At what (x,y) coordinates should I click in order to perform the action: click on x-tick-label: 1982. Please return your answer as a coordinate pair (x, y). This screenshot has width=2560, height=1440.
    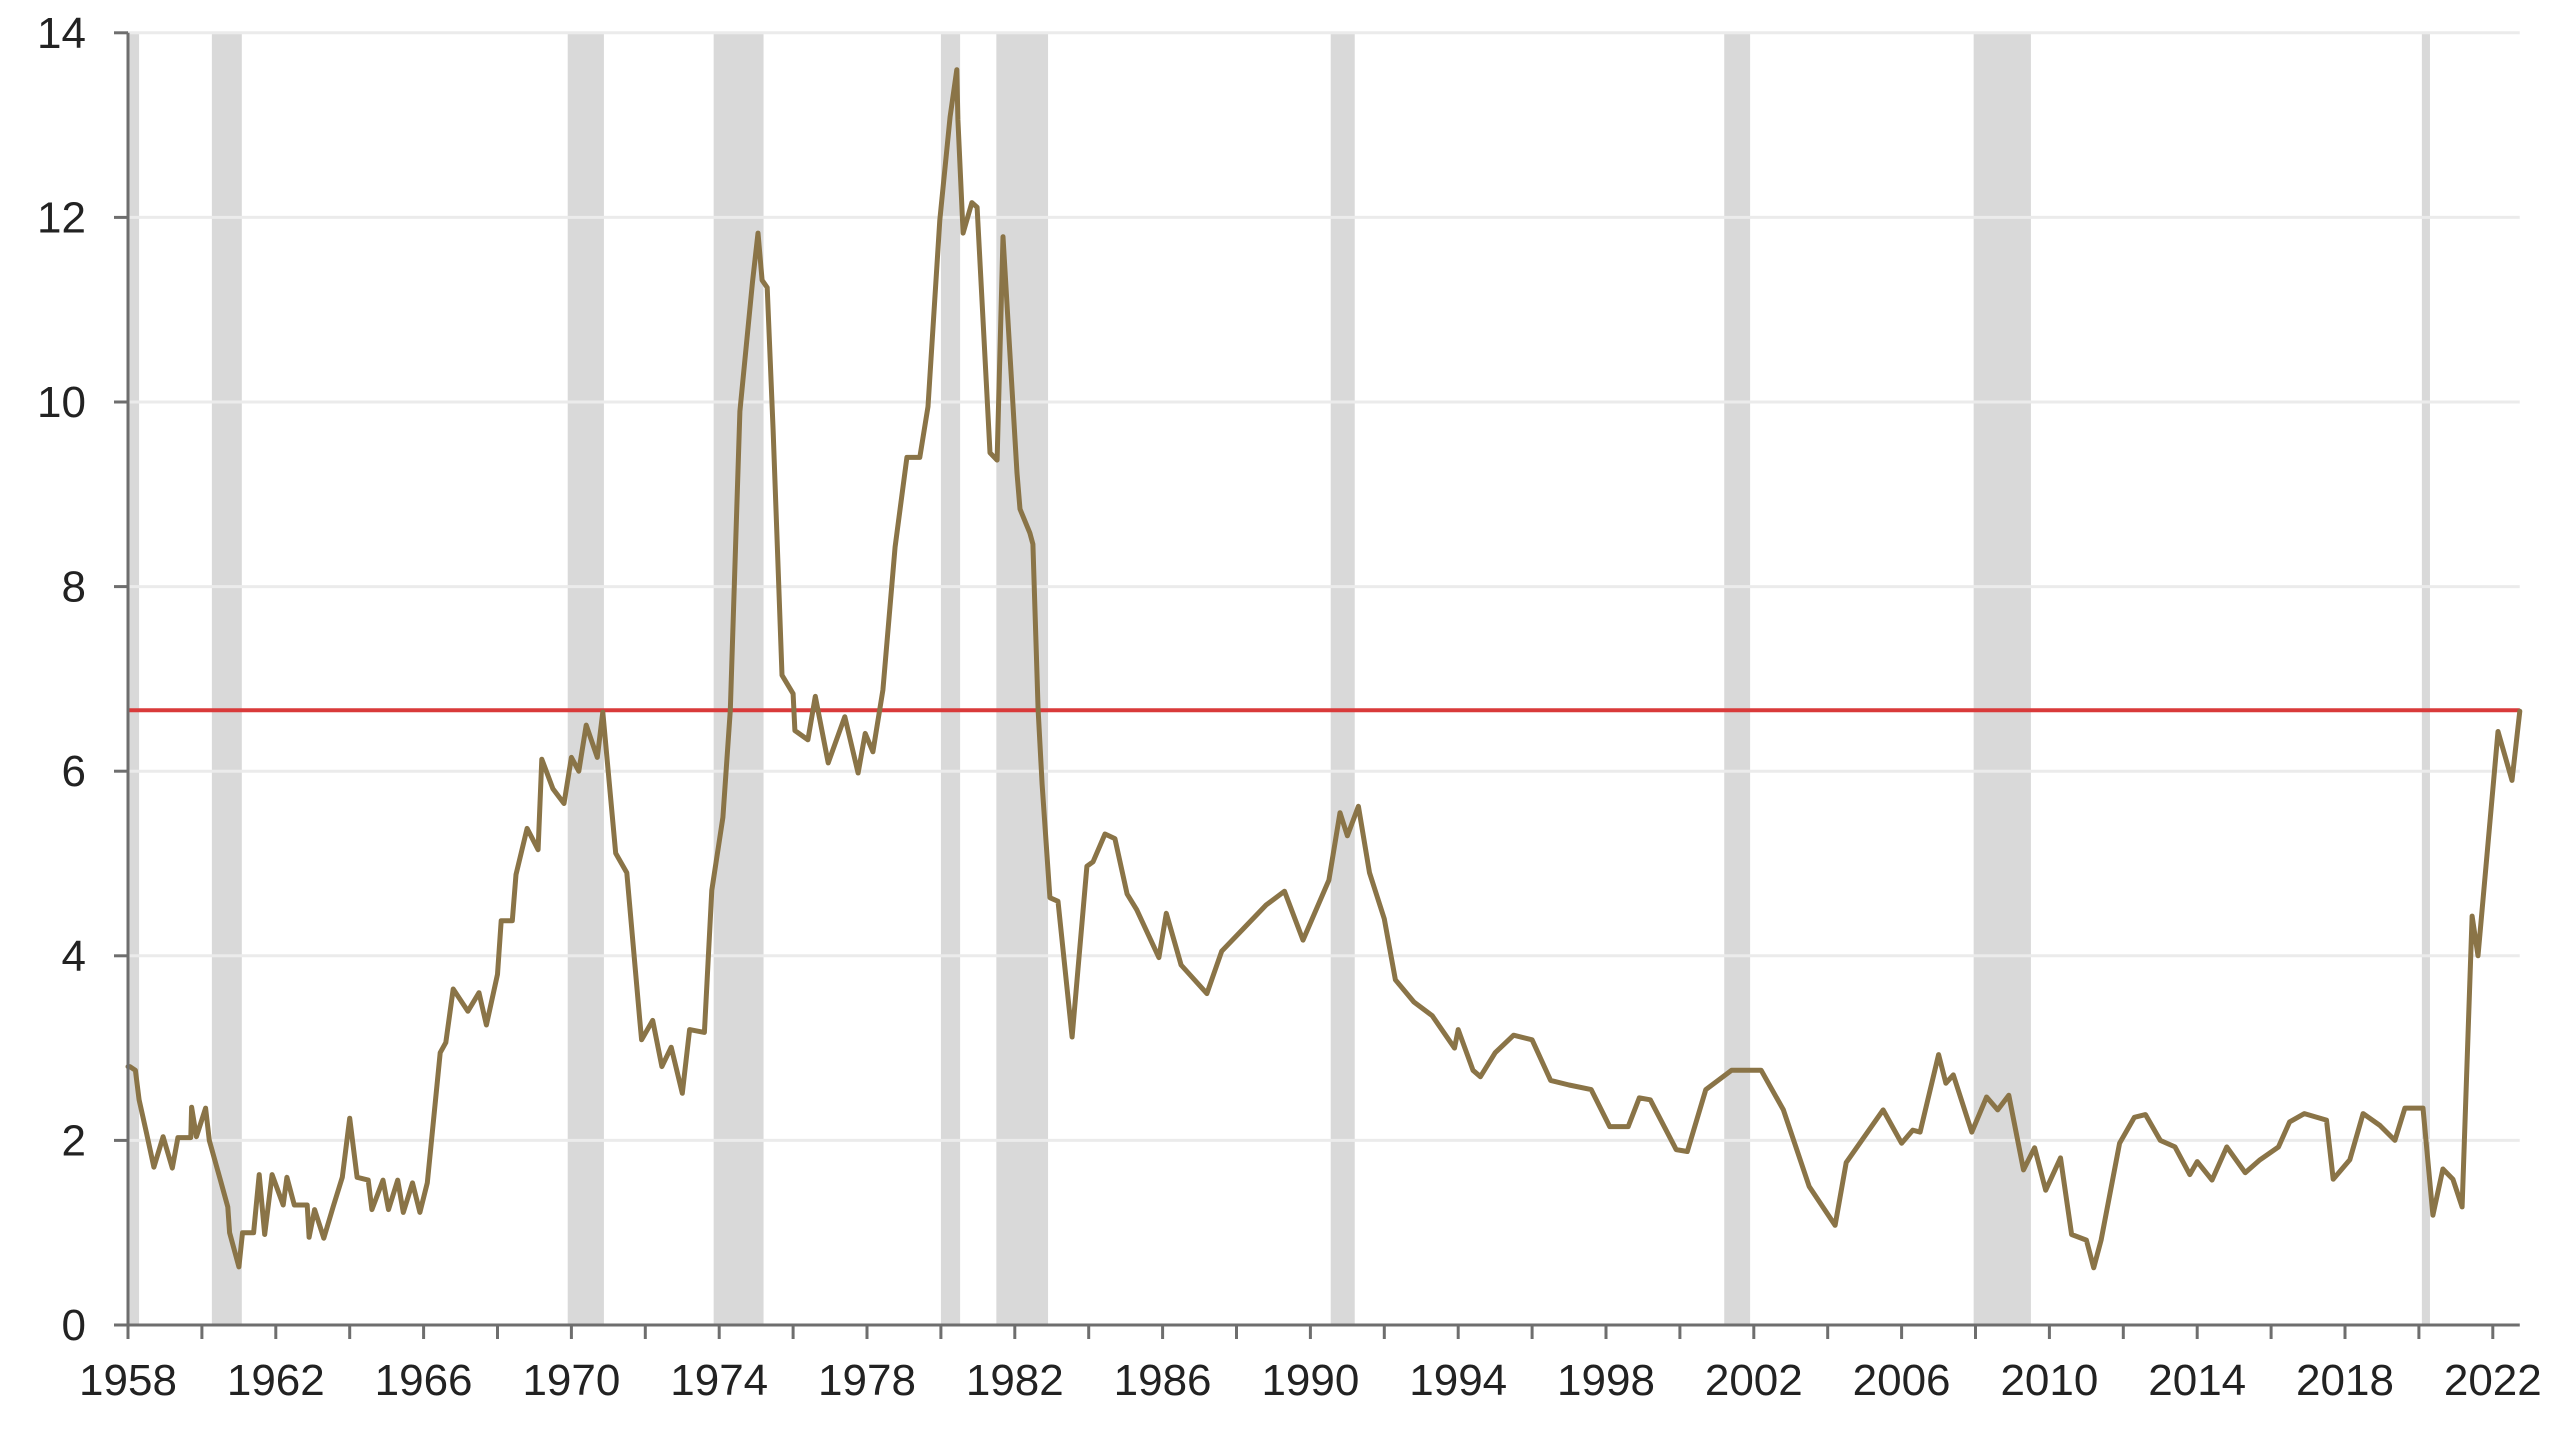
    Looking at the image, I should click on (1015, 1380).